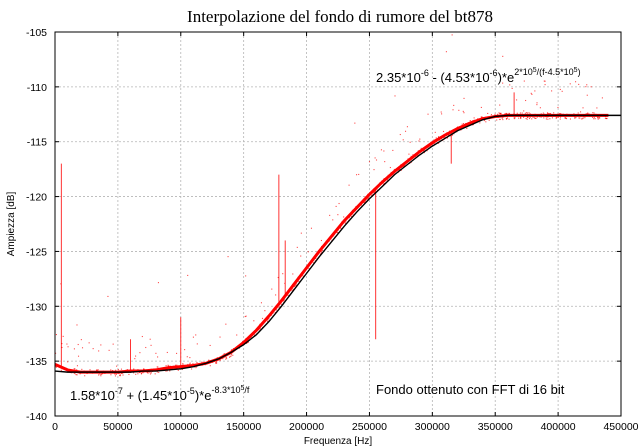  I want to click on x-tick-label: 0, so click(55, 427).